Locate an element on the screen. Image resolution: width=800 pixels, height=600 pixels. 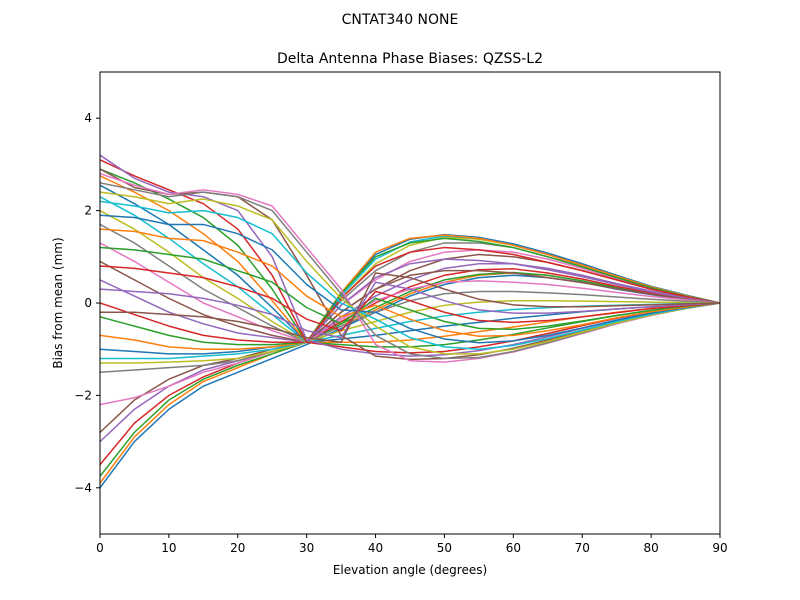
y-tick-label: −4 is located at coordinates (83, 488).